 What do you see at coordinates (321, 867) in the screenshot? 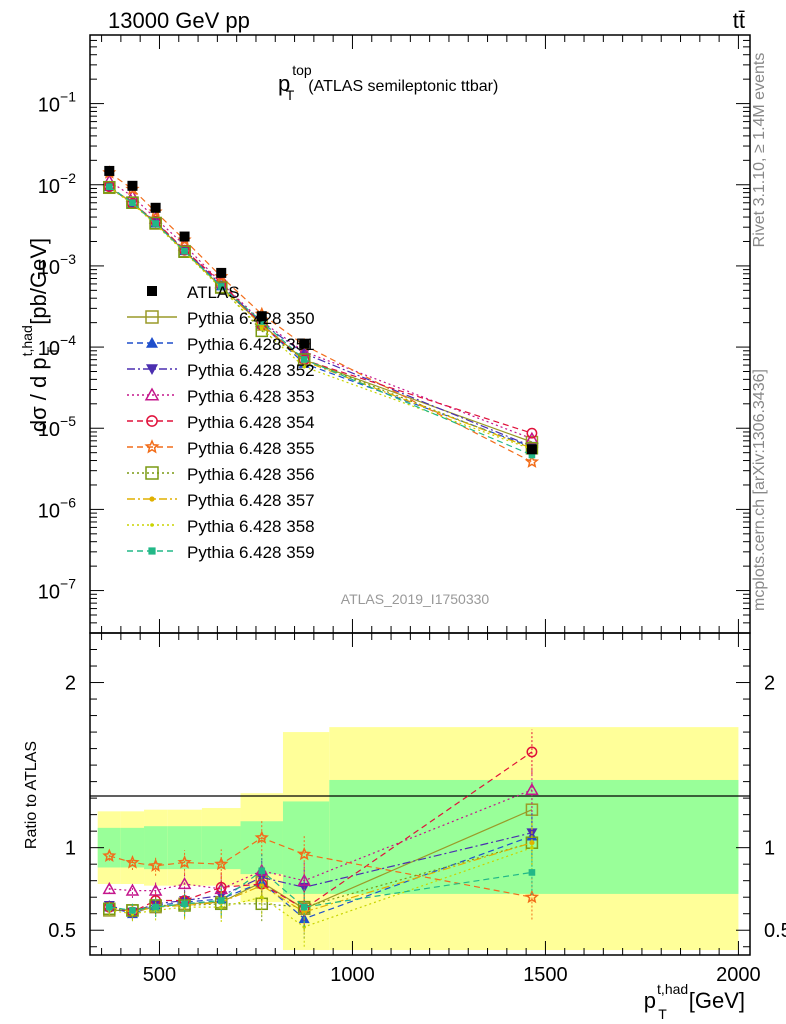
I see `ratio-series-line` at bounding box center [321, 867].